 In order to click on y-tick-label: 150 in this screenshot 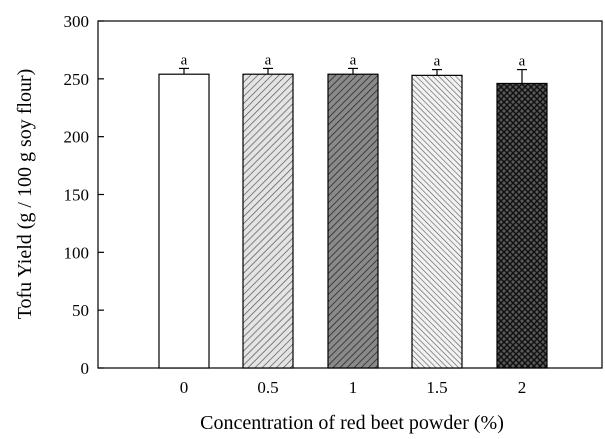, I will do `click(77, 195)`.